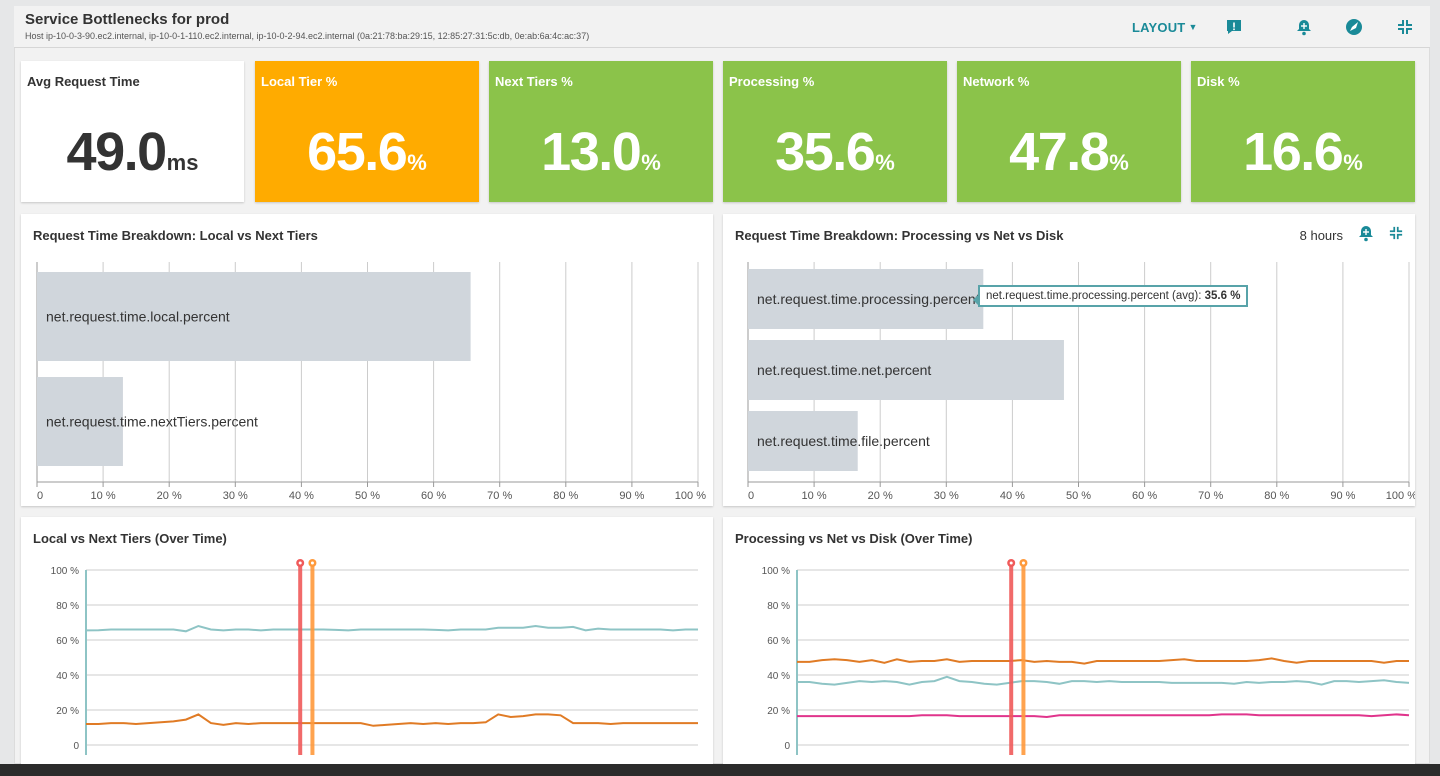 The height and width of the screenshot is (776, 1440). I want to click on stat-number: 65.6, so click(357, 152).